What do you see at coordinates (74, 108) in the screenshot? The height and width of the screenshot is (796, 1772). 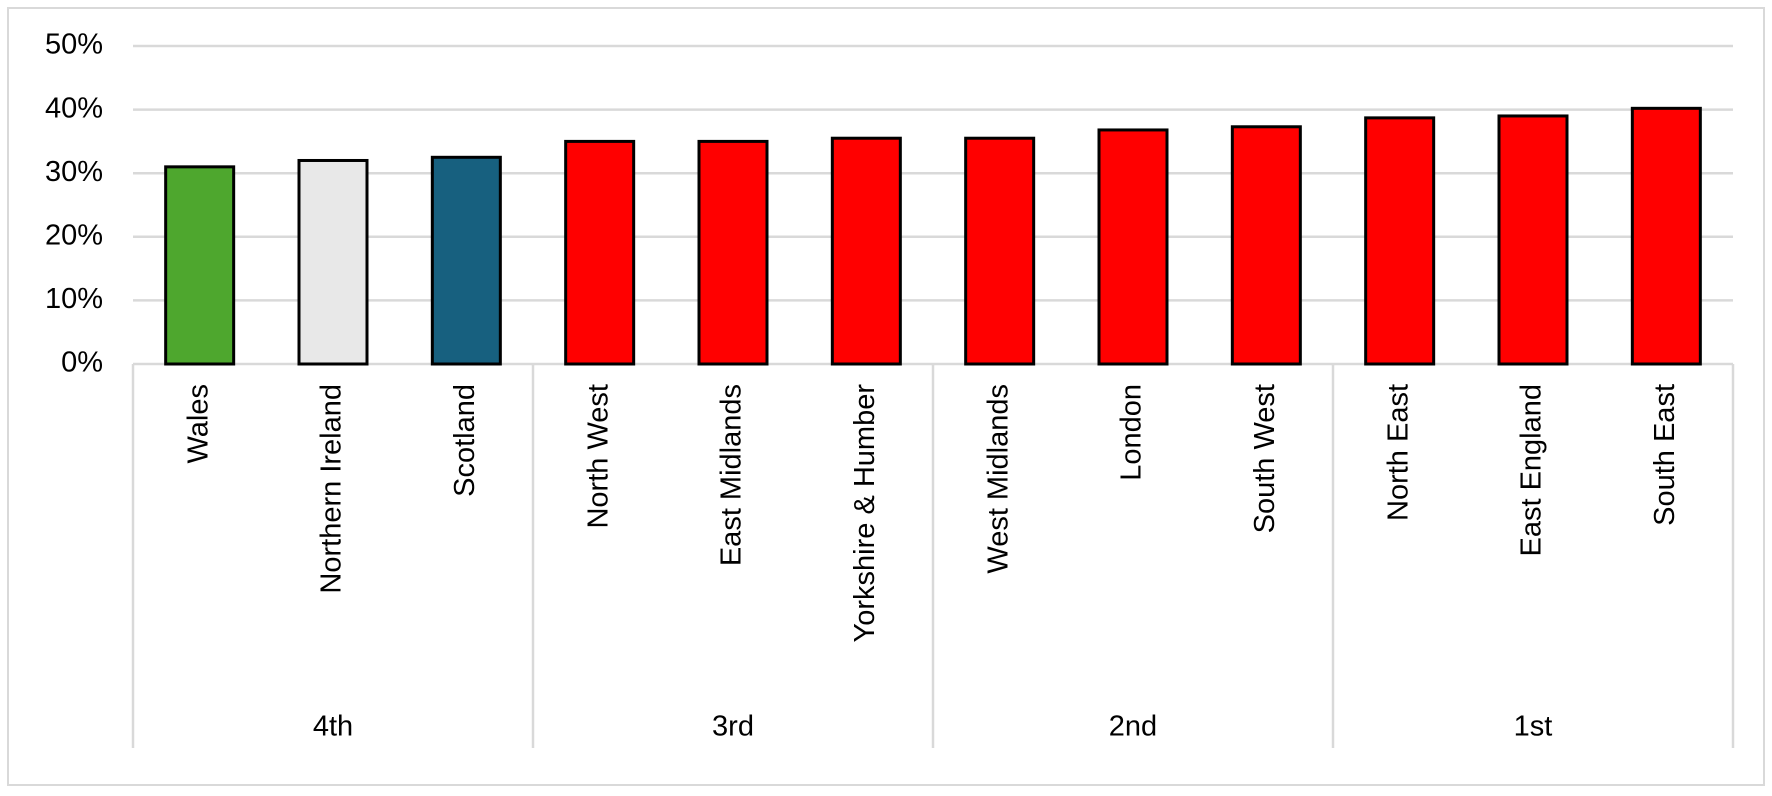 I see `y-tick-label: 40%` at bounding box center [74, 108].